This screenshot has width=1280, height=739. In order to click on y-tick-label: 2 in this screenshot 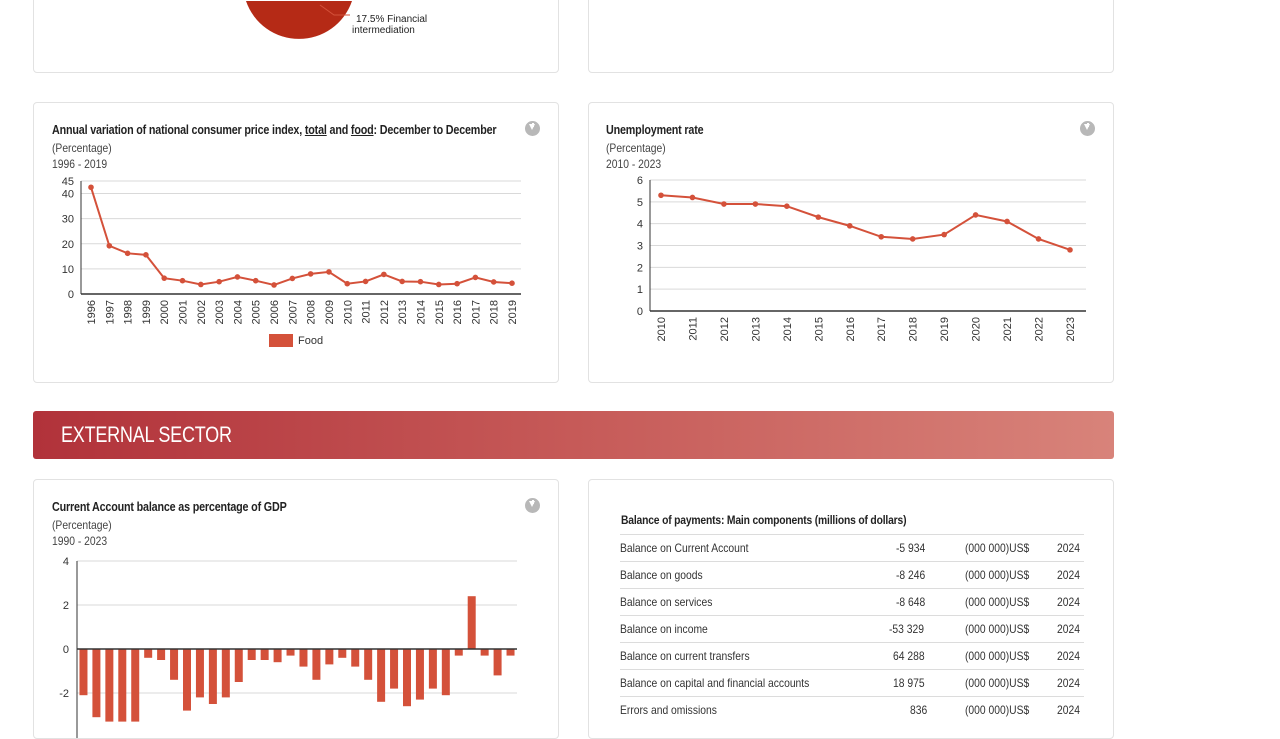, I will do `click(640, 268)`.